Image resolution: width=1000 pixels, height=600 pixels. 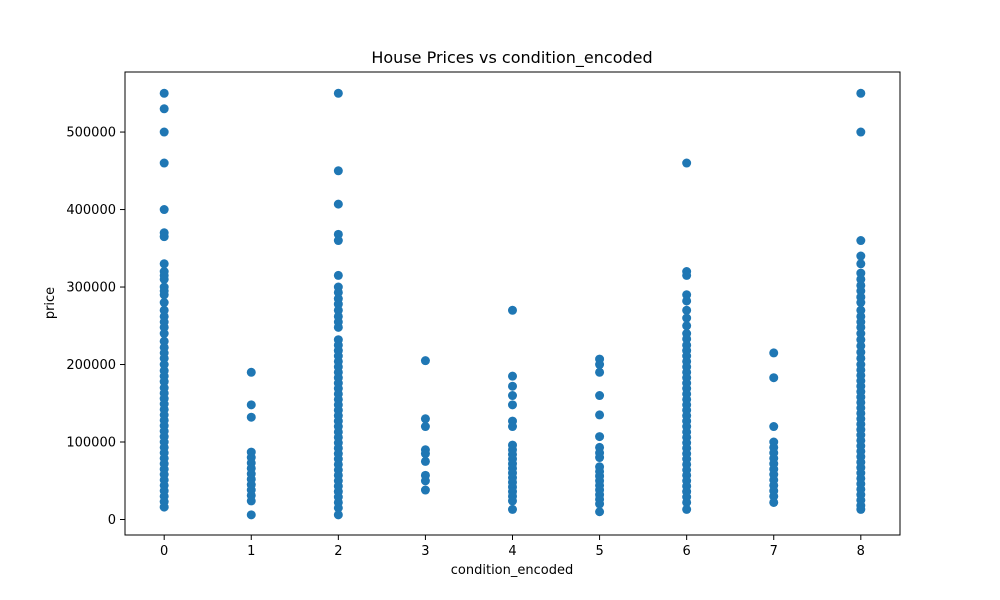 What do you see at coordinates (512, 551) in the screenshot?
I see `x-tick-label: 4` at bounding box center [512, 551].